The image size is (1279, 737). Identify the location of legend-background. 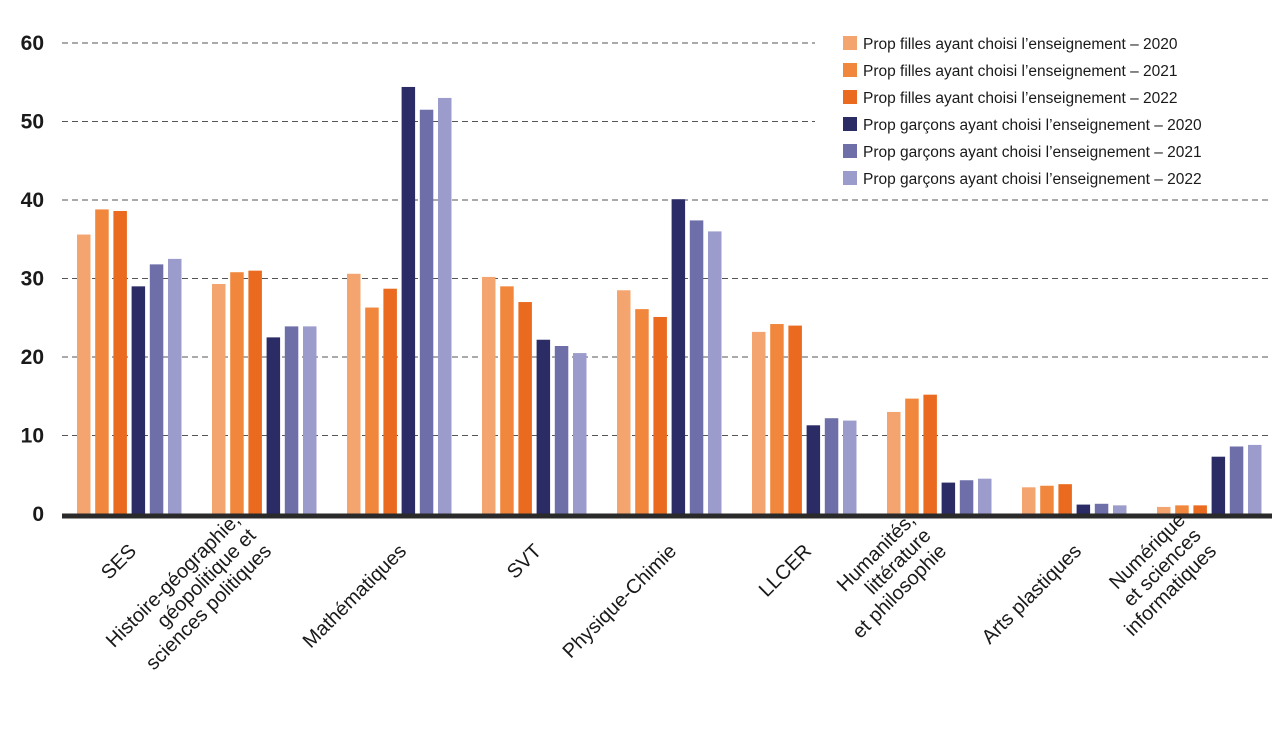
(1047, 113).